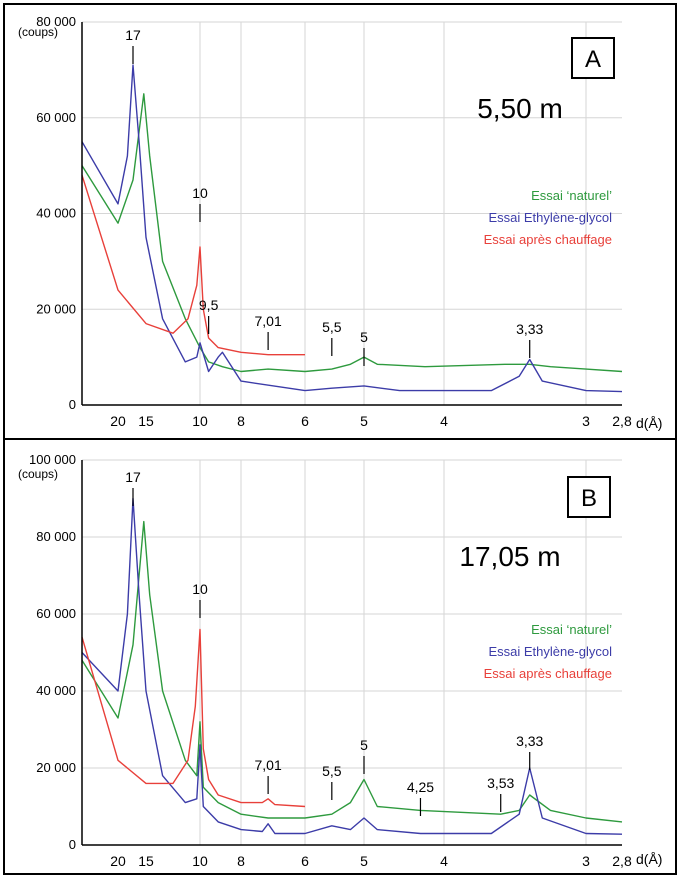 This screenshot has width=680, height=883. I want to click on panel-b-y-tick-label: 20 000, so click(56, 767).